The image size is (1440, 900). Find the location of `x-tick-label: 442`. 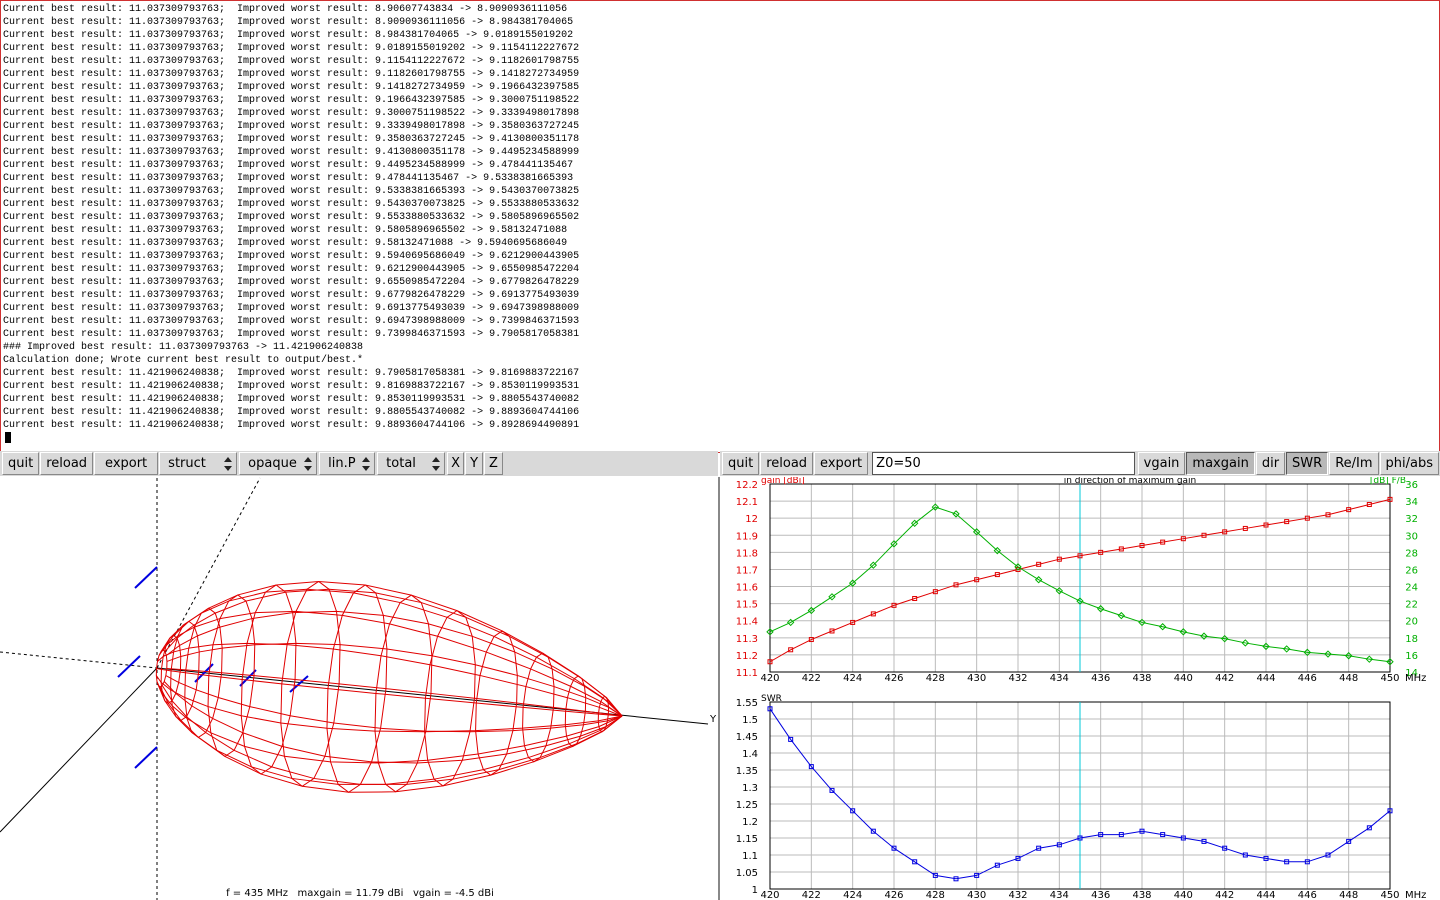

x-tick-label: 442 is located at coordinates (1224, 678).